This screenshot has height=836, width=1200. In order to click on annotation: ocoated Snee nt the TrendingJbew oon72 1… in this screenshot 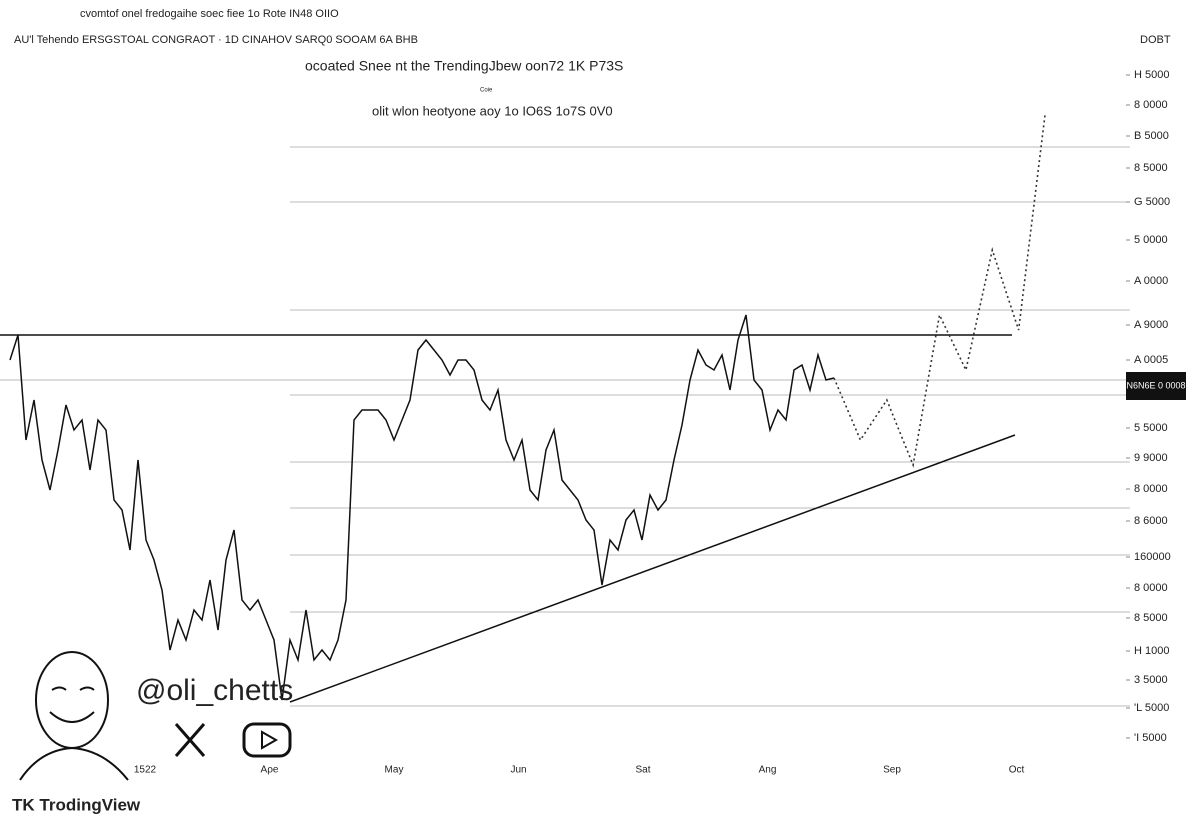, I will do `click(464, 66)`.